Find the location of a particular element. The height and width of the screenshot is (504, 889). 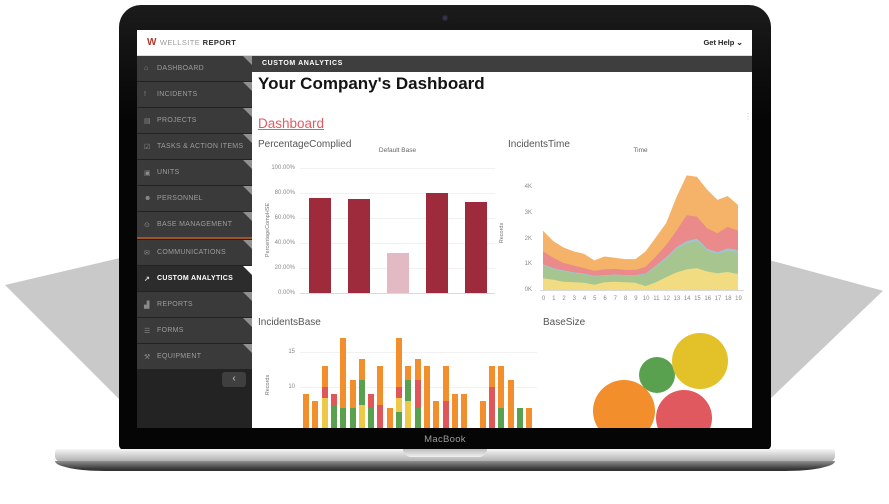

sidebar-item-base-management: ⊙ BASE MANAGEMENT is located at coordinates (194, 224).